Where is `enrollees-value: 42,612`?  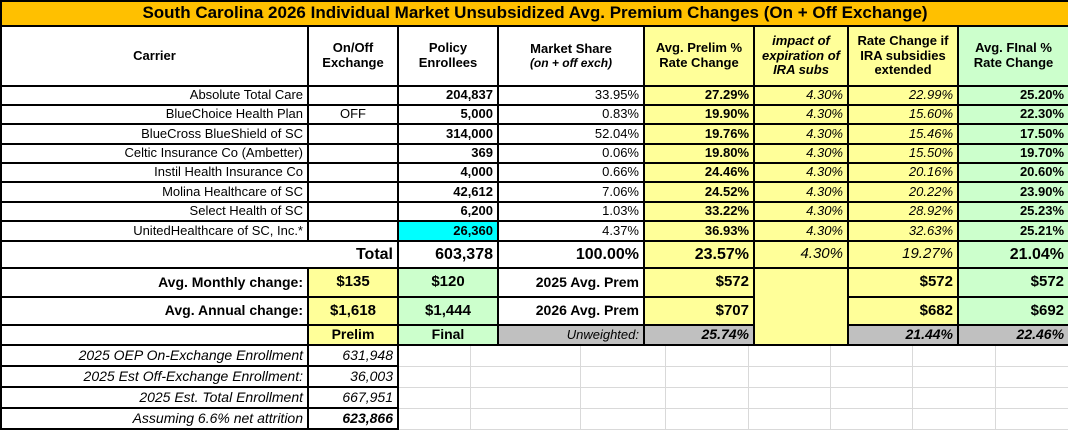
enrollees-value: 42,612 is located at coordinates (448, 192).